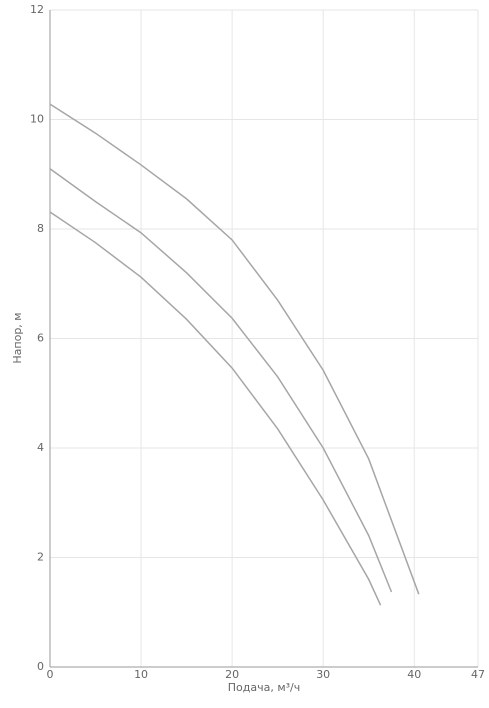  Describe the element at coordinates (414, 674) in the screenshot. I see `x-tick-label: 40` at that location.